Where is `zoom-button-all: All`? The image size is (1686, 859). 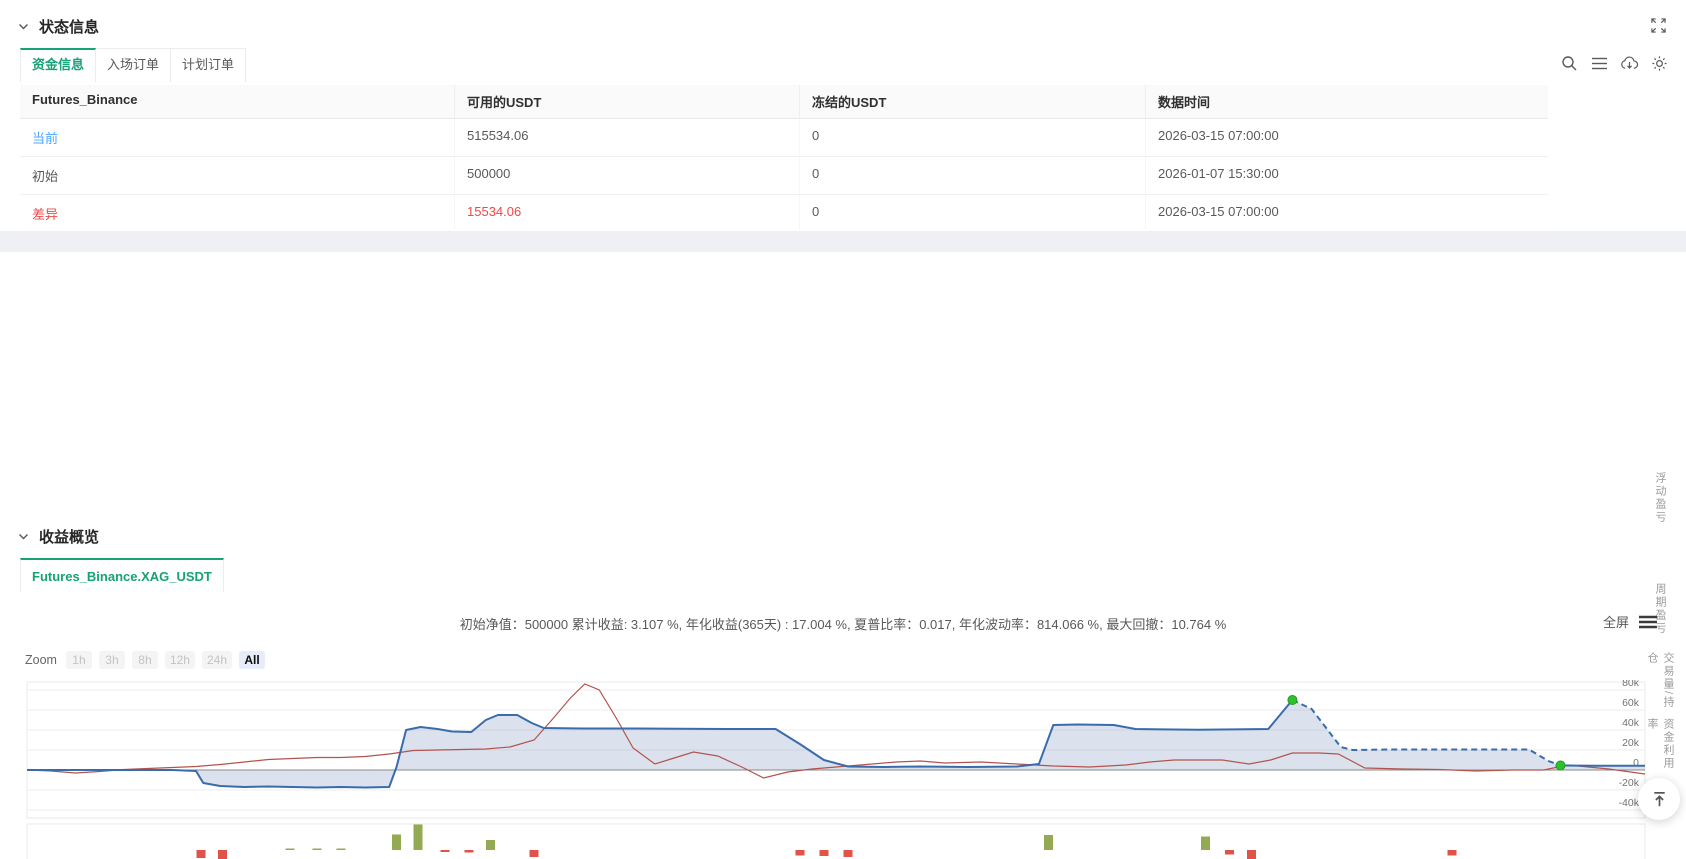 zoom-button-all: All is located at coordinates (252, 660).